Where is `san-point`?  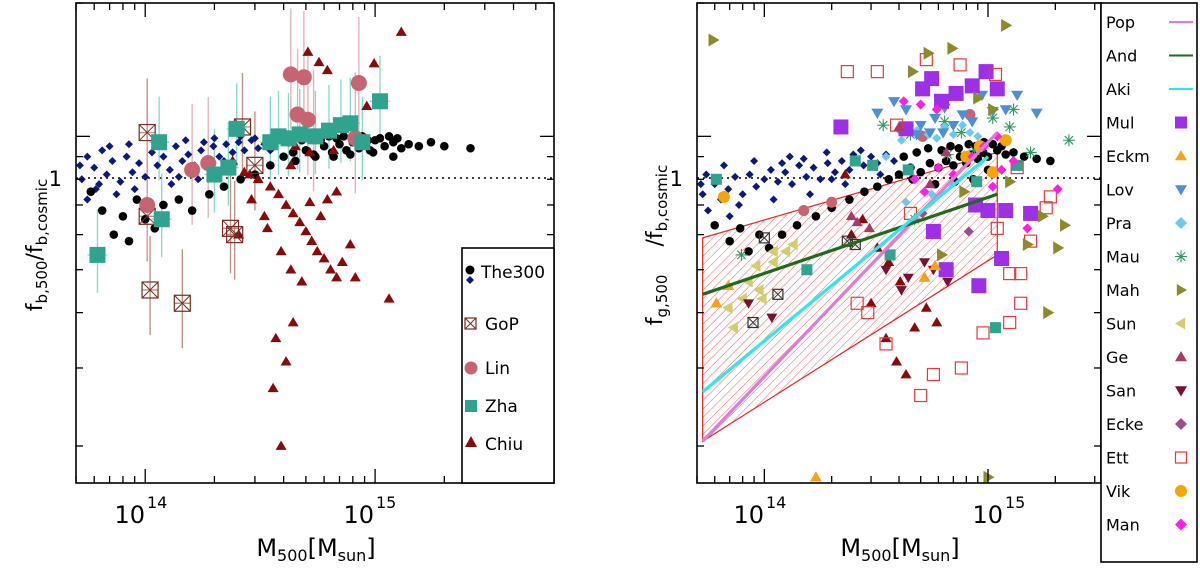 san-point is located at coordinates (886, 270).